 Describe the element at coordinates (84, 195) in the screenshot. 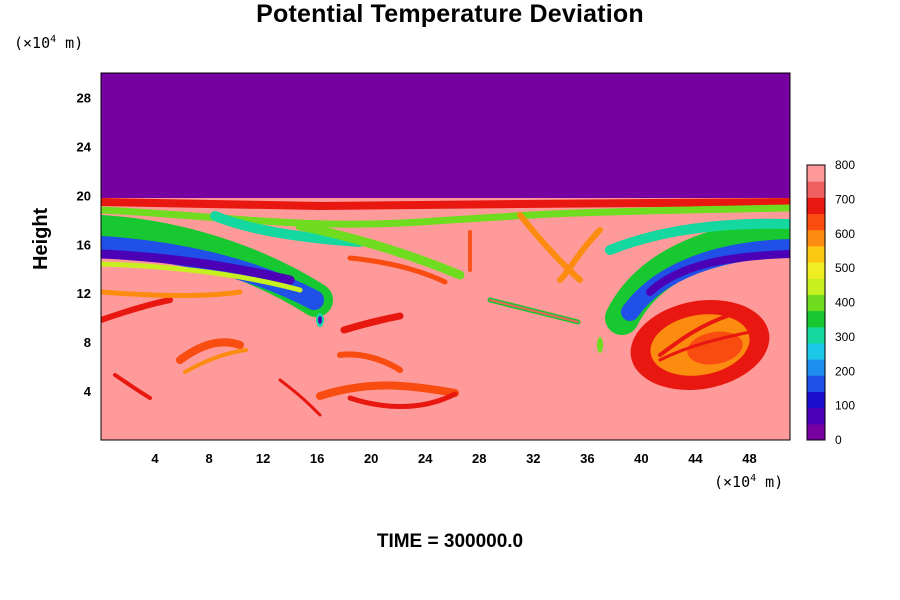

I see `y-tick-label: 20` at that location.